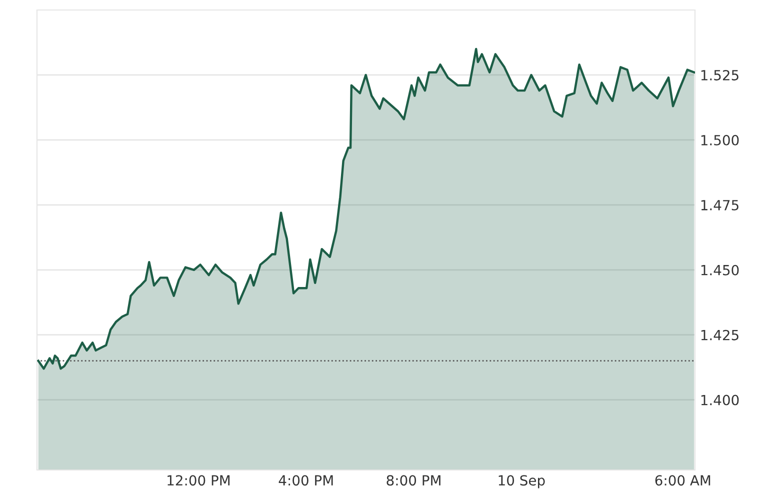  What do you see at coordinates (719, 75) in the screenshot?
I see `y-tick-label: 1.525` at bounding box center [719, 75].